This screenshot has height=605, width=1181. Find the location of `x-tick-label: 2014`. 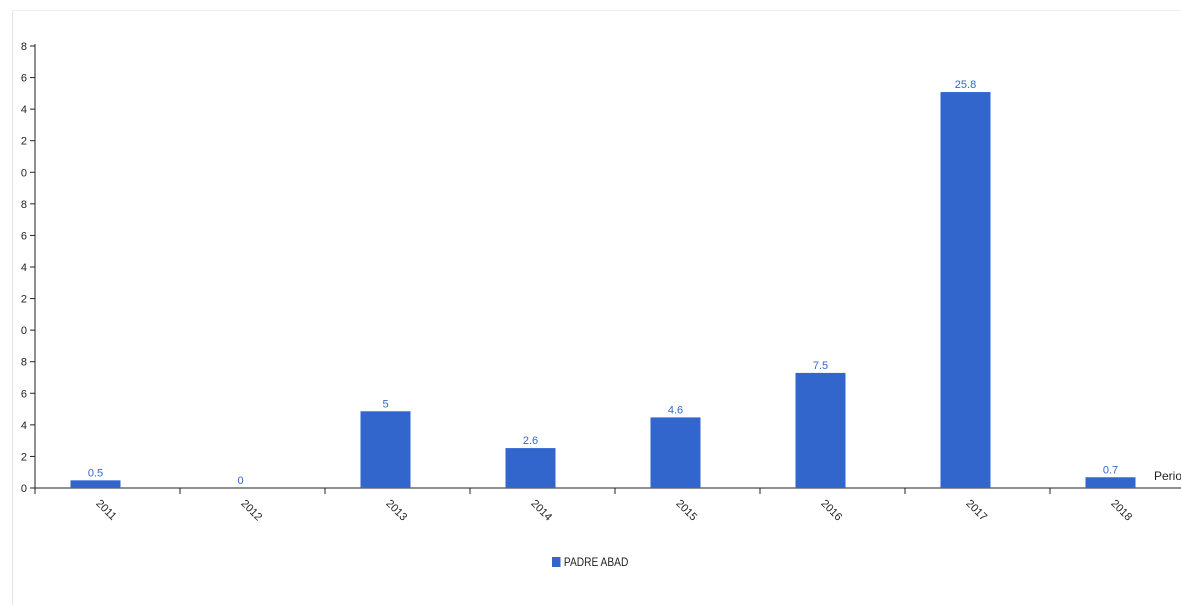

x-tick-label: 2014 is located at coordinates (541, 511).